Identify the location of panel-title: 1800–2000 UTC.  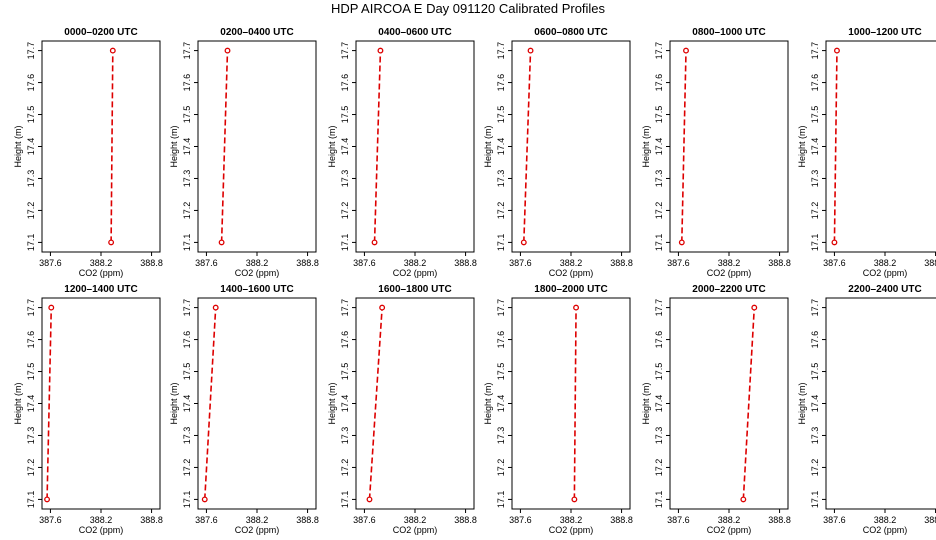
(570, 289).